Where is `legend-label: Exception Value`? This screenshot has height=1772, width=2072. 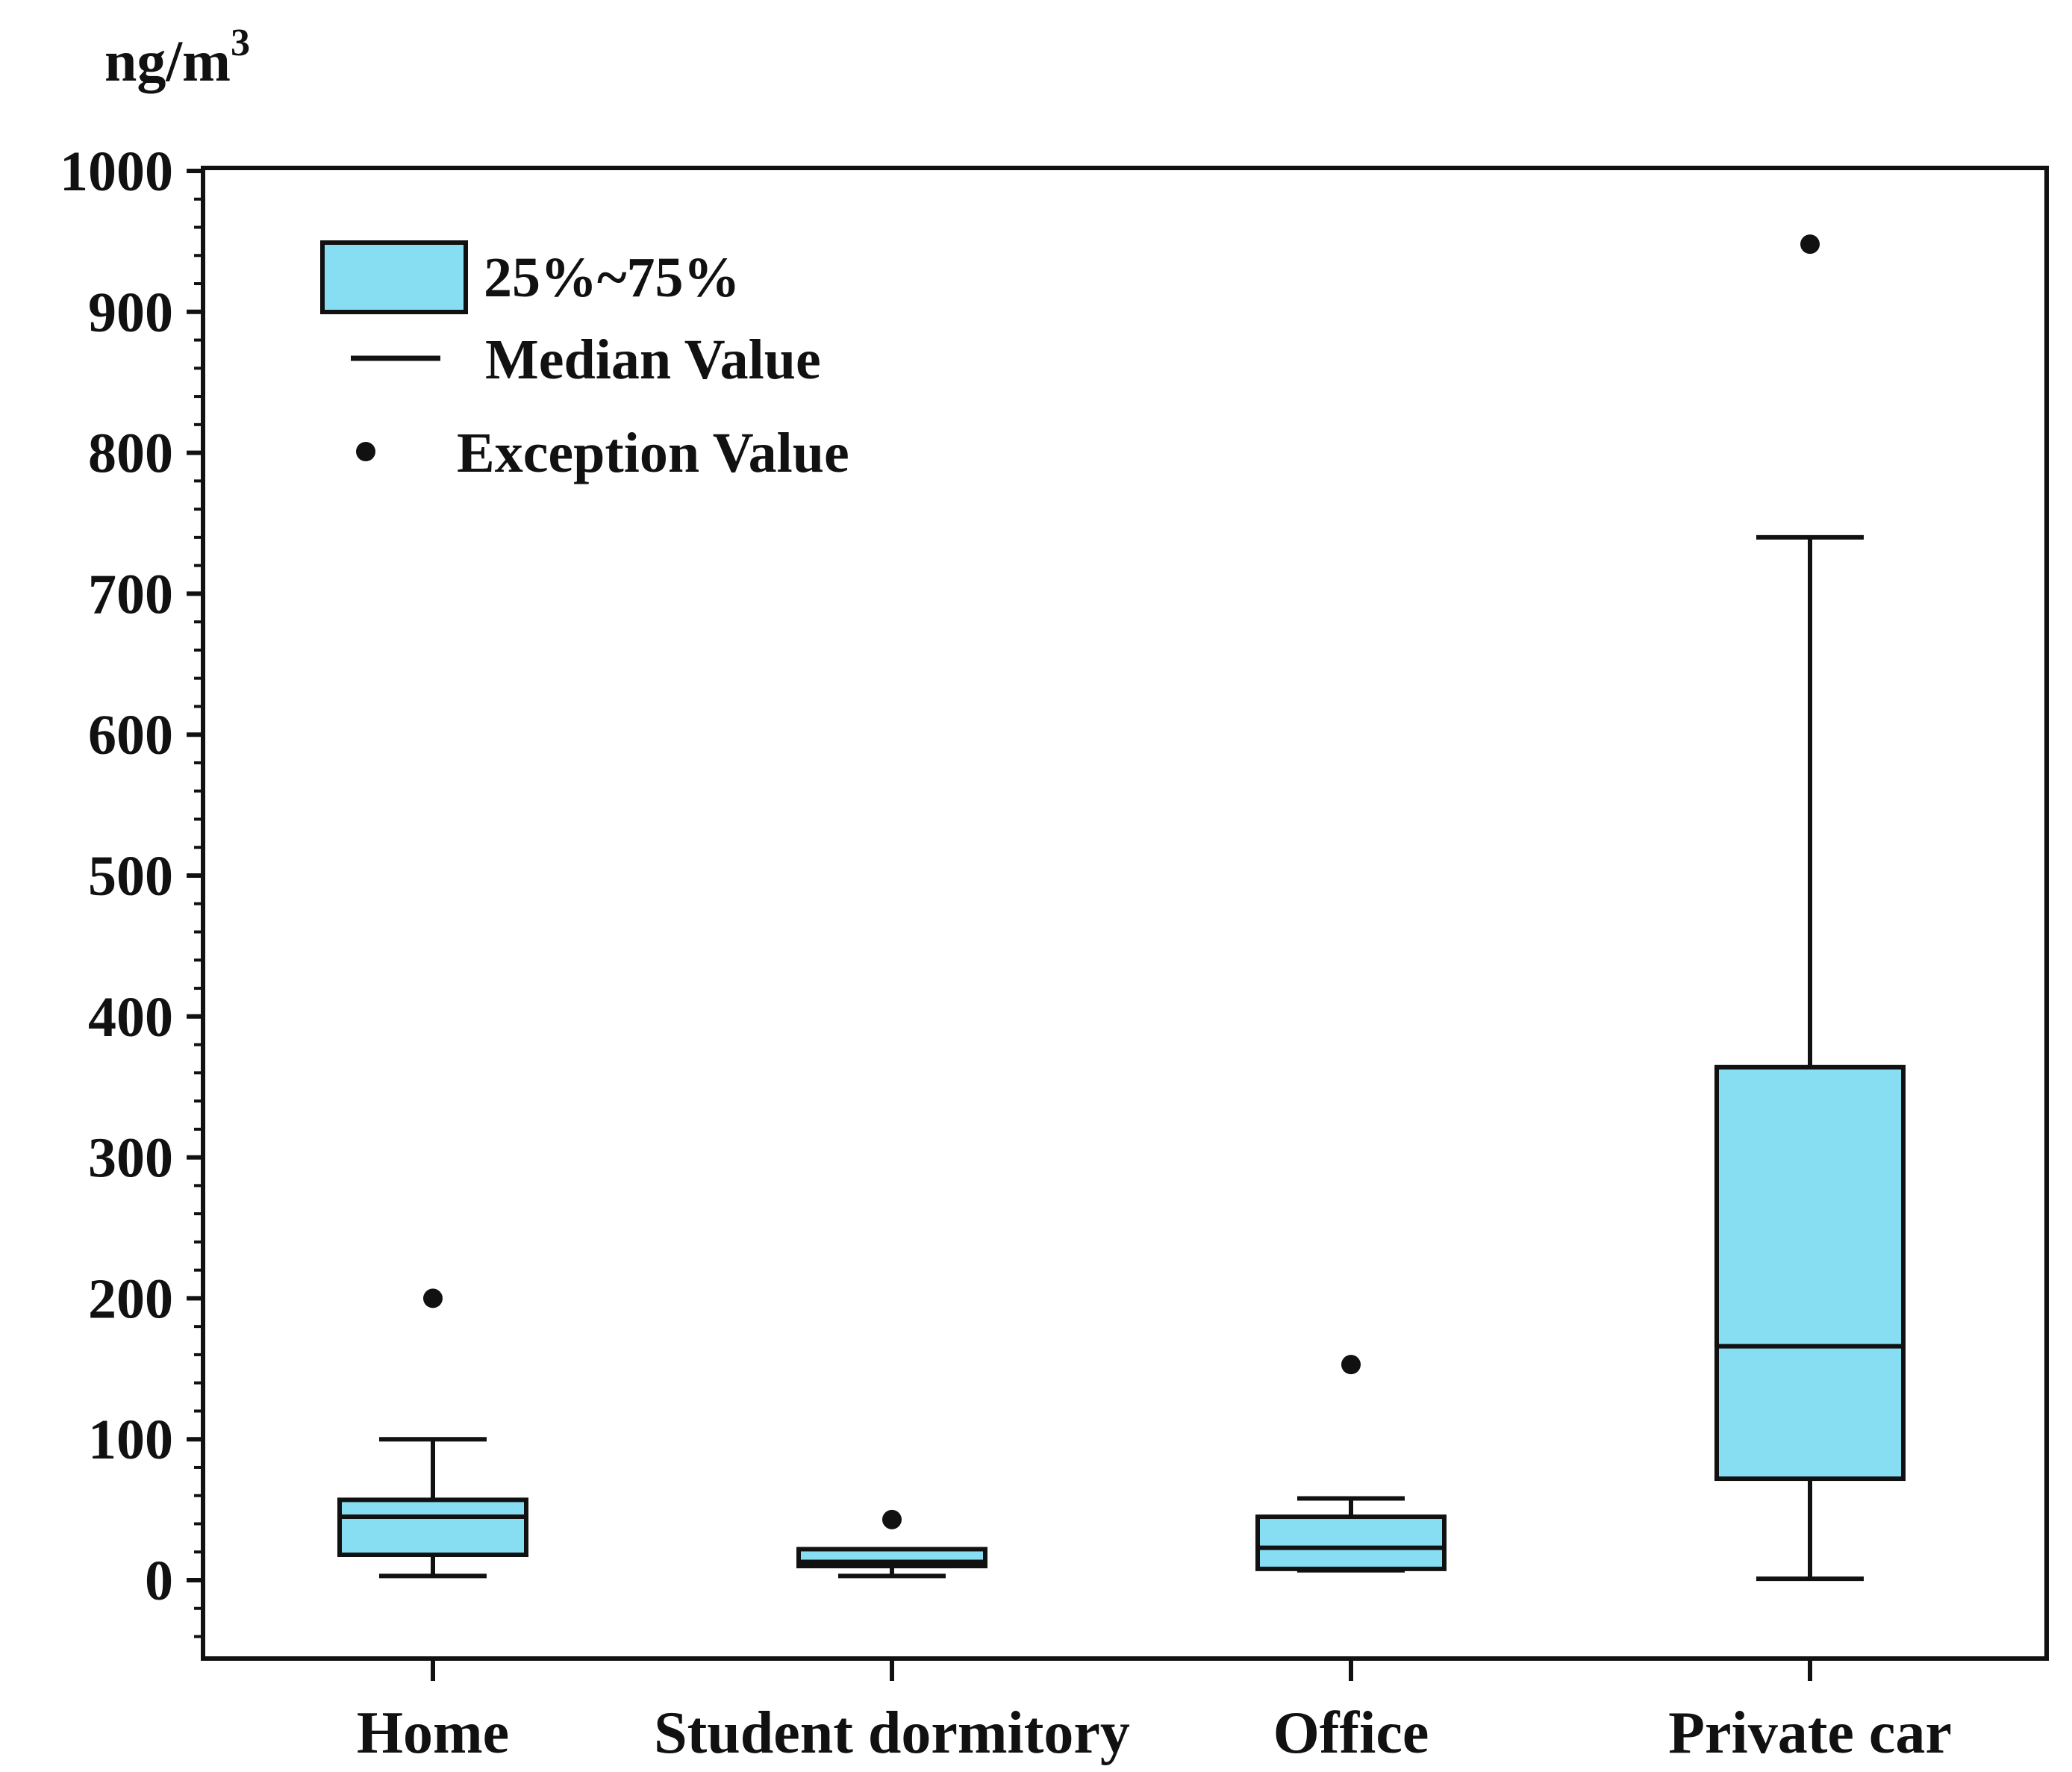 legend-label: Exception Value is located at coordinates (653, 453).